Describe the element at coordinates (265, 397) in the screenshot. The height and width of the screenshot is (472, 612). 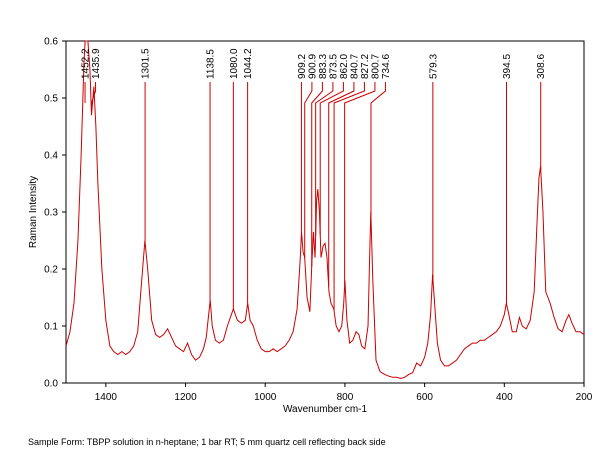
I see `x-tick-label: 1000` at that location.